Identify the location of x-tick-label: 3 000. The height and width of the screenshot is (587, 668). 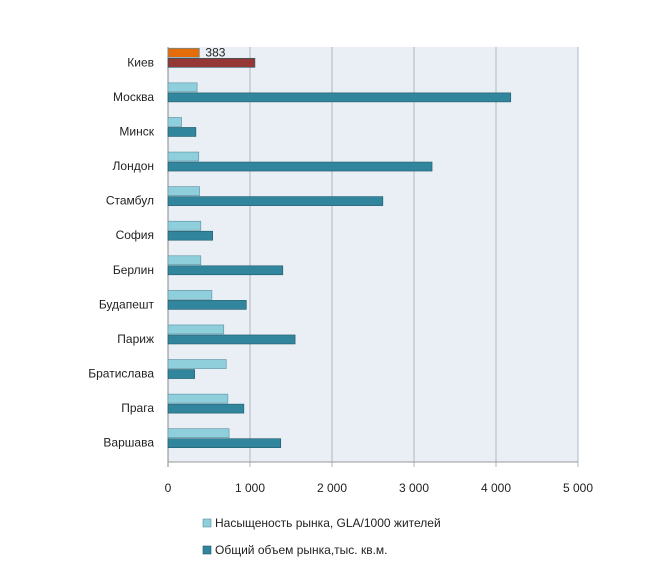
(414, 488).